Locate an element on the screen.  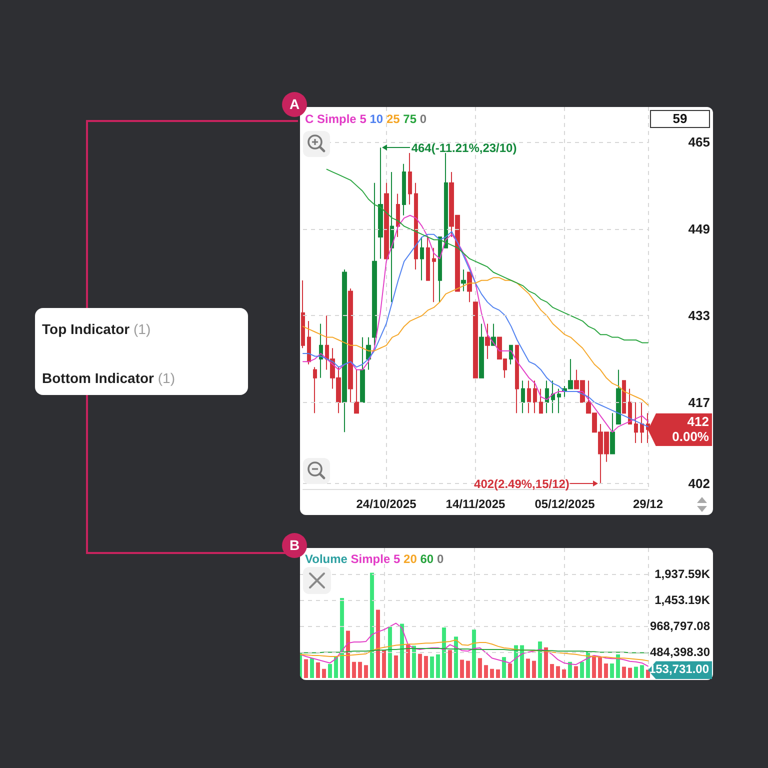
x-tick-label: 14/11/2025 is located at coordinates (476, 504).